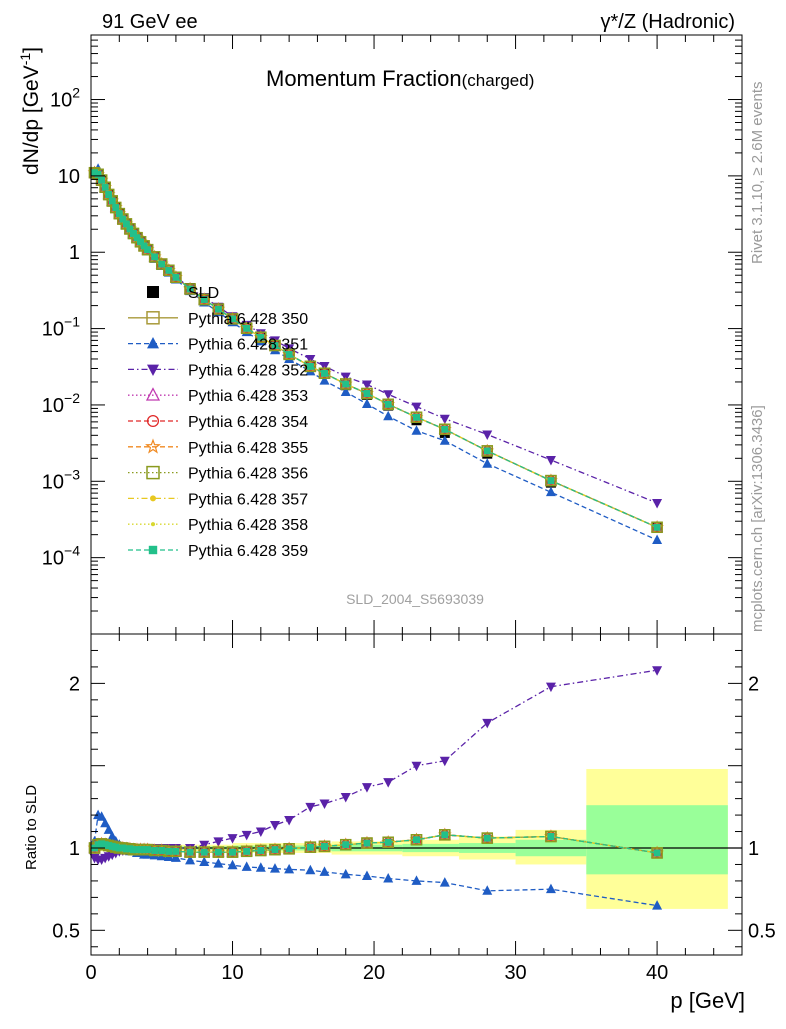 Image resolution: width=786 pixels, height=1029 pixels. Describe the element at coordinates (218, 551) in the screenshot. I see `legend-item-359: Pythia 6.428 359` at that location.